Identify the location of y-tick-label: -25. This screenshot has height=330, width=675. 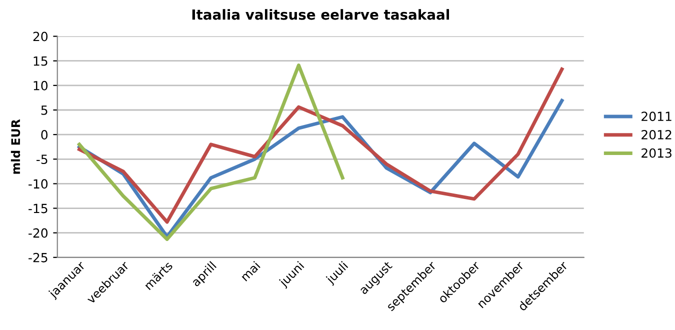
(38, 257).